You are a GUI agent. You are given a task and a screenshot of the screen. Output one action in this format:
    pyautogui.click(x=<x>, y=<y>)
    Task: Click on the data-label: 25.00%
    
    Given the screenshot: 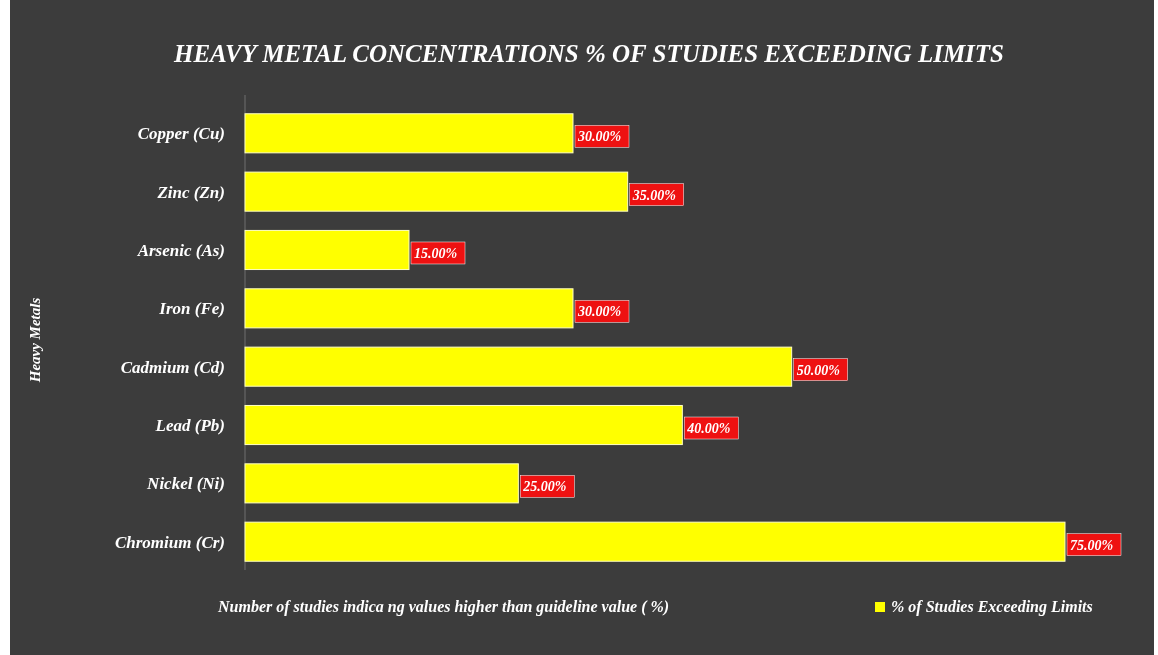 What is the action you would take?
    pyautogui.click(x=544, y=487)
    